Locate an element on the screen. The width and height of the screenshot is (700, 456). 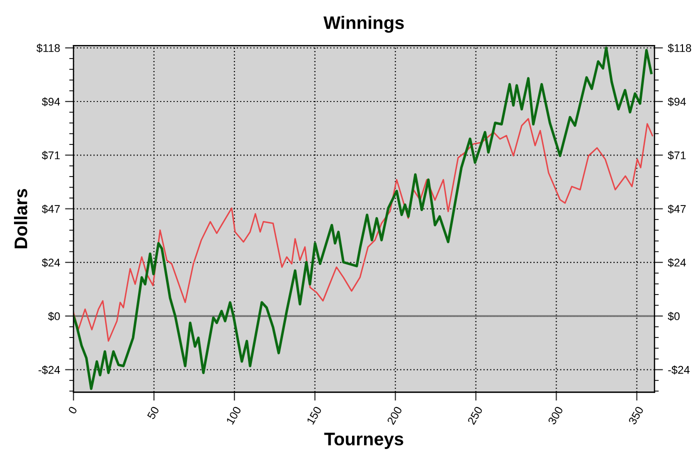
x-tick-label: 300 is located at coordinates (556, 416).